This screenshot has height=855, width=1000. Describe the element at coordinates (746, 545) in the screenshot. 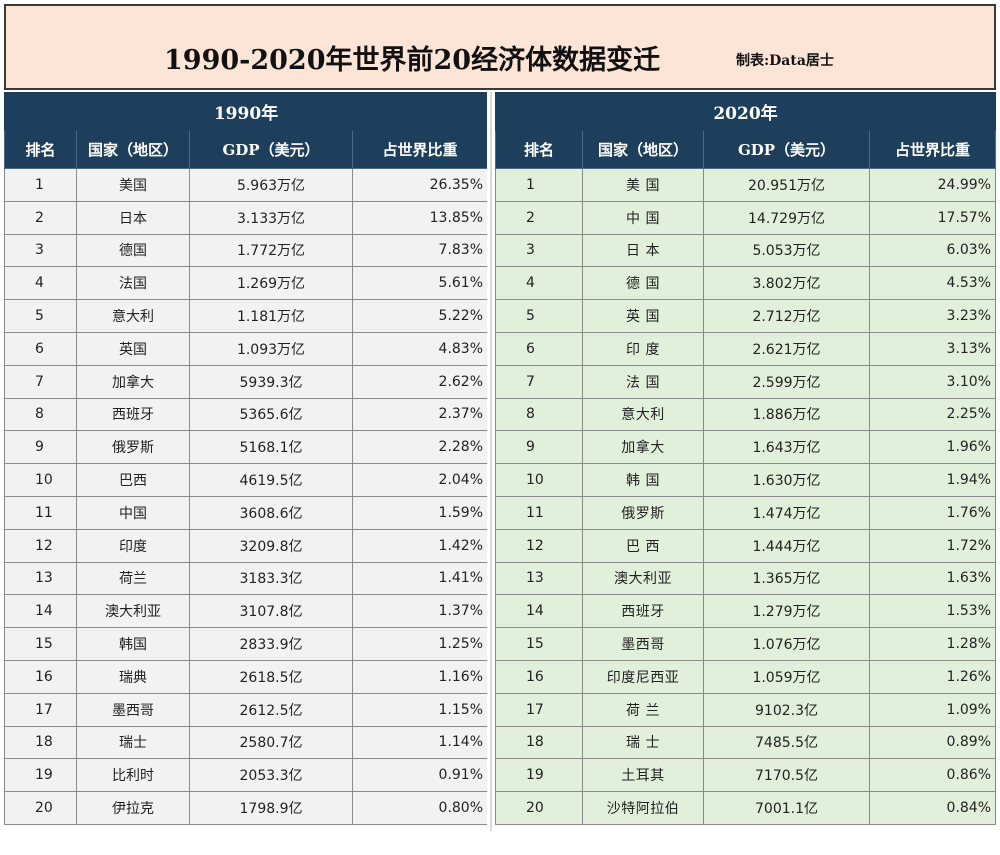

I see `table-row: 12 巴 西 1.444万亿 1.72%` at that location.